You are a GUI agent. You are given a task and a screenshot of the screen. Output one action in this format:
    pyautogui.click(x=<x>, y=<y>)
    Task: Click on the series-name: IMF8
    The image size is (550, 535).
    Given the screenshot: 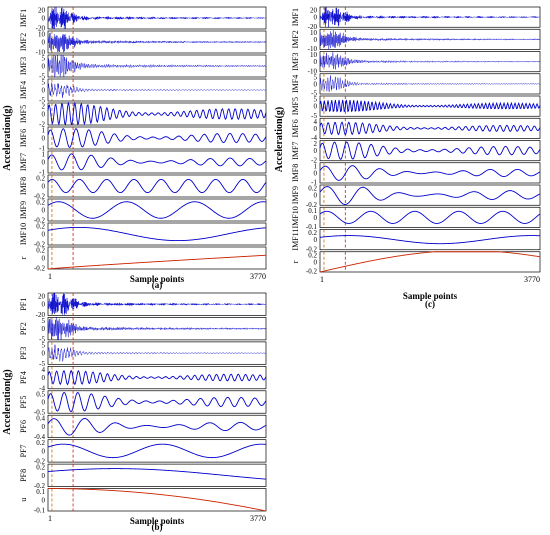 What is the action you would take?
    pyautogui.click(x=295, y=173)
    